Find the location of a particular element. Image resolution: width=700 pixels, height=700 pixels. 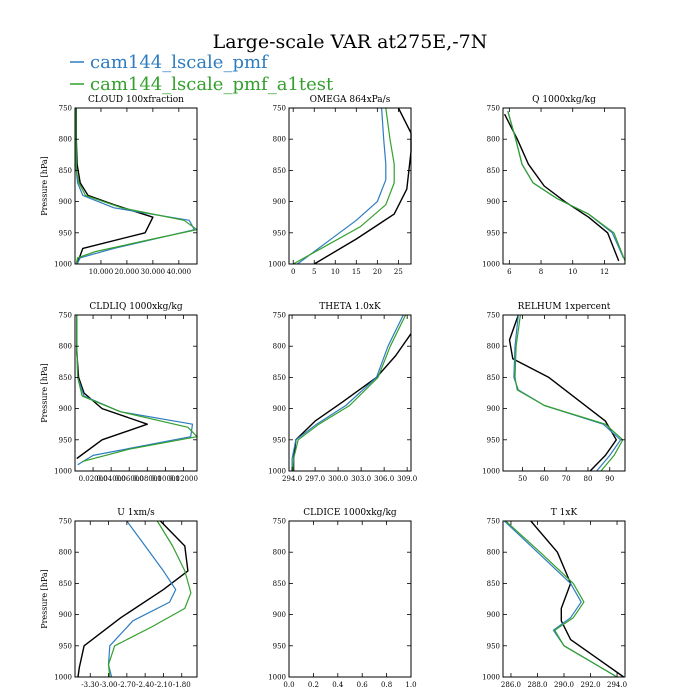

panel-title: CLOUD 100xfraction is located at coordinates (136, 100).